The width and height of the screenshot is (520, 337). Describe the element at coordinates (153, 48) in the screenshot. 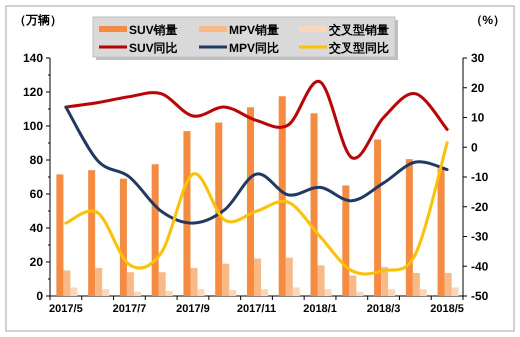

I see `legend-label: SUV同比` at that location.